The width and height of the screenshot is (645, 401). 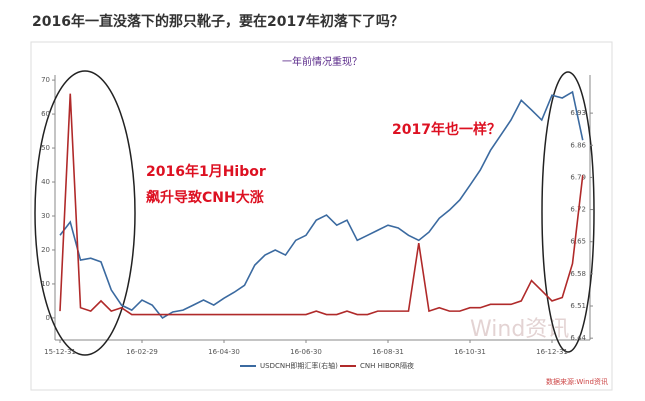 What do you see at coordinates (519, 329) in the screenshot?
I see `watermark: Wind资讯` at bounding box center [519, 329].